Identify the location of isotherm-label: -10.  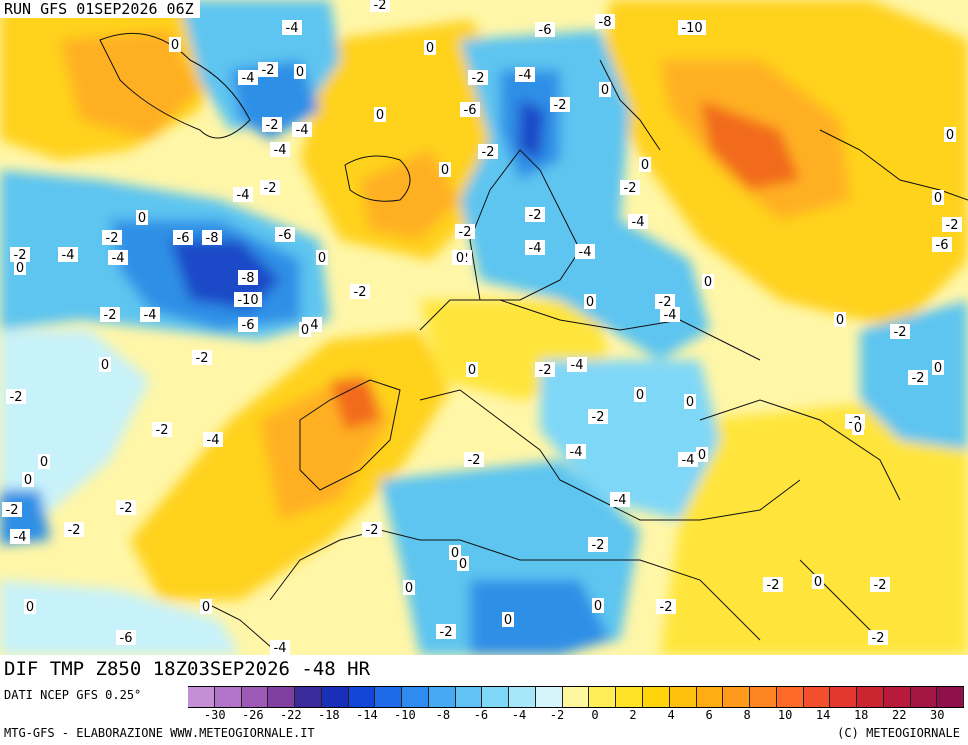
(692, 28).